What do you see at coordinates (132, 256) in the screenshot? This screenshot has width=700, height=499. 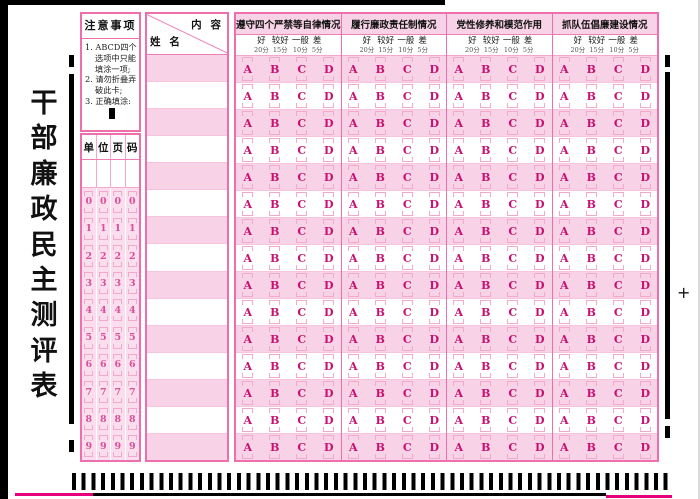 I see `digit-bubble-2: 2` at bounding box center [132, 256].